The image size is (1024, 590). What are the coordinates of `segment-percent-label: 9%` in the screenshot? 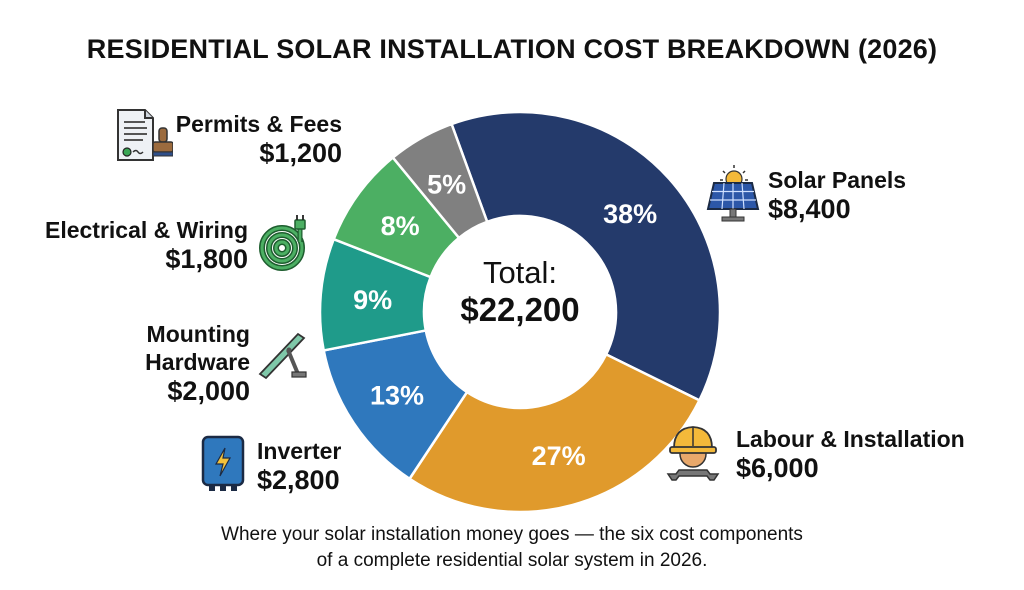 It's located at (372, 300).